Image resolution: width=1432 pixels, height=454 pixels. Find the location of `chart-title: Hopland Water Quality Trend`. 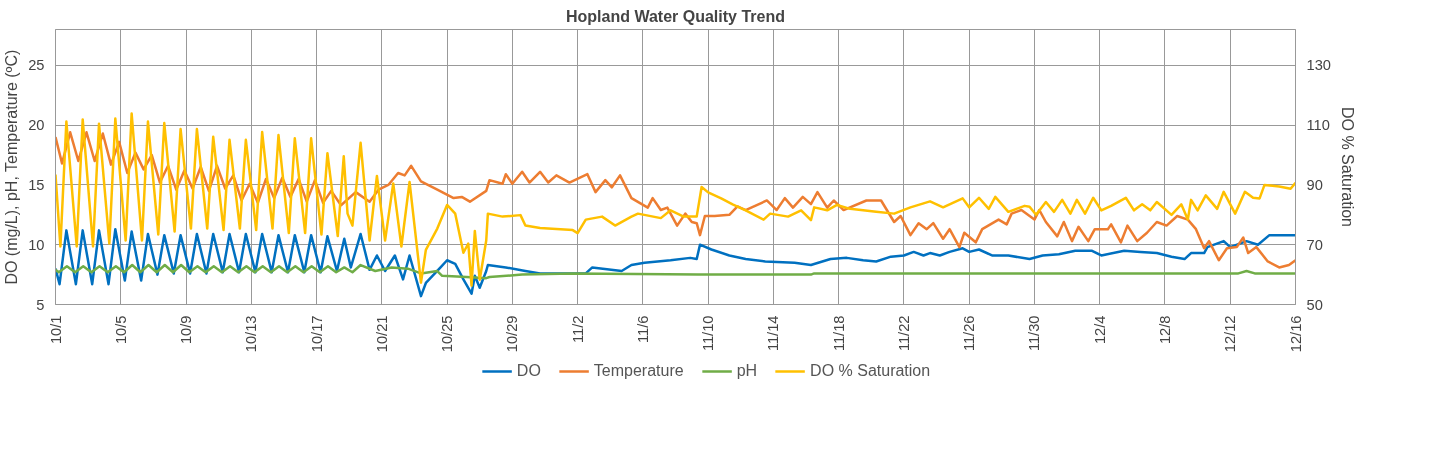

chart-title: Hopland Water Quality Trend is located at coordinates (675, 16).